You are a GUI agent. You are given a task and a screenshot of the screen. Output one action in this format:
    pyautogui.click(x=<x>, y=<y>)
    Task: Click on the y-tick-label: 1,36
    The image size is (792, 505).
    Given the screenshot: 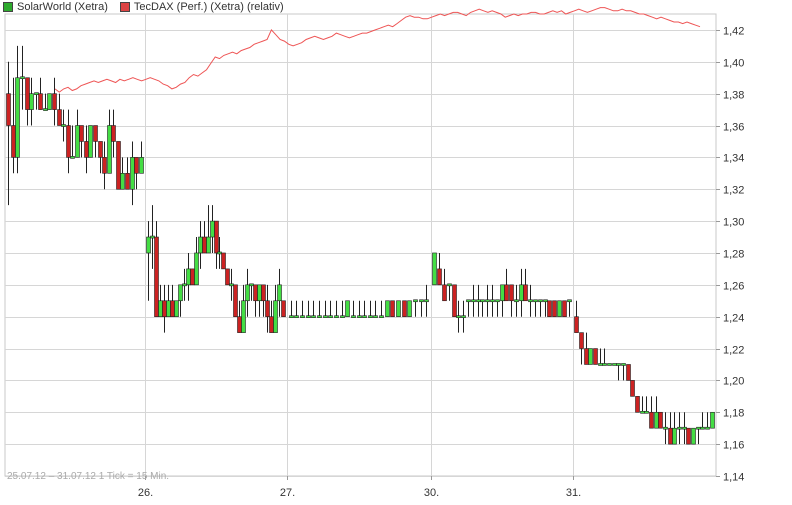 What is the action you would take?
    pyautogui.click(x=733, y=128)
    